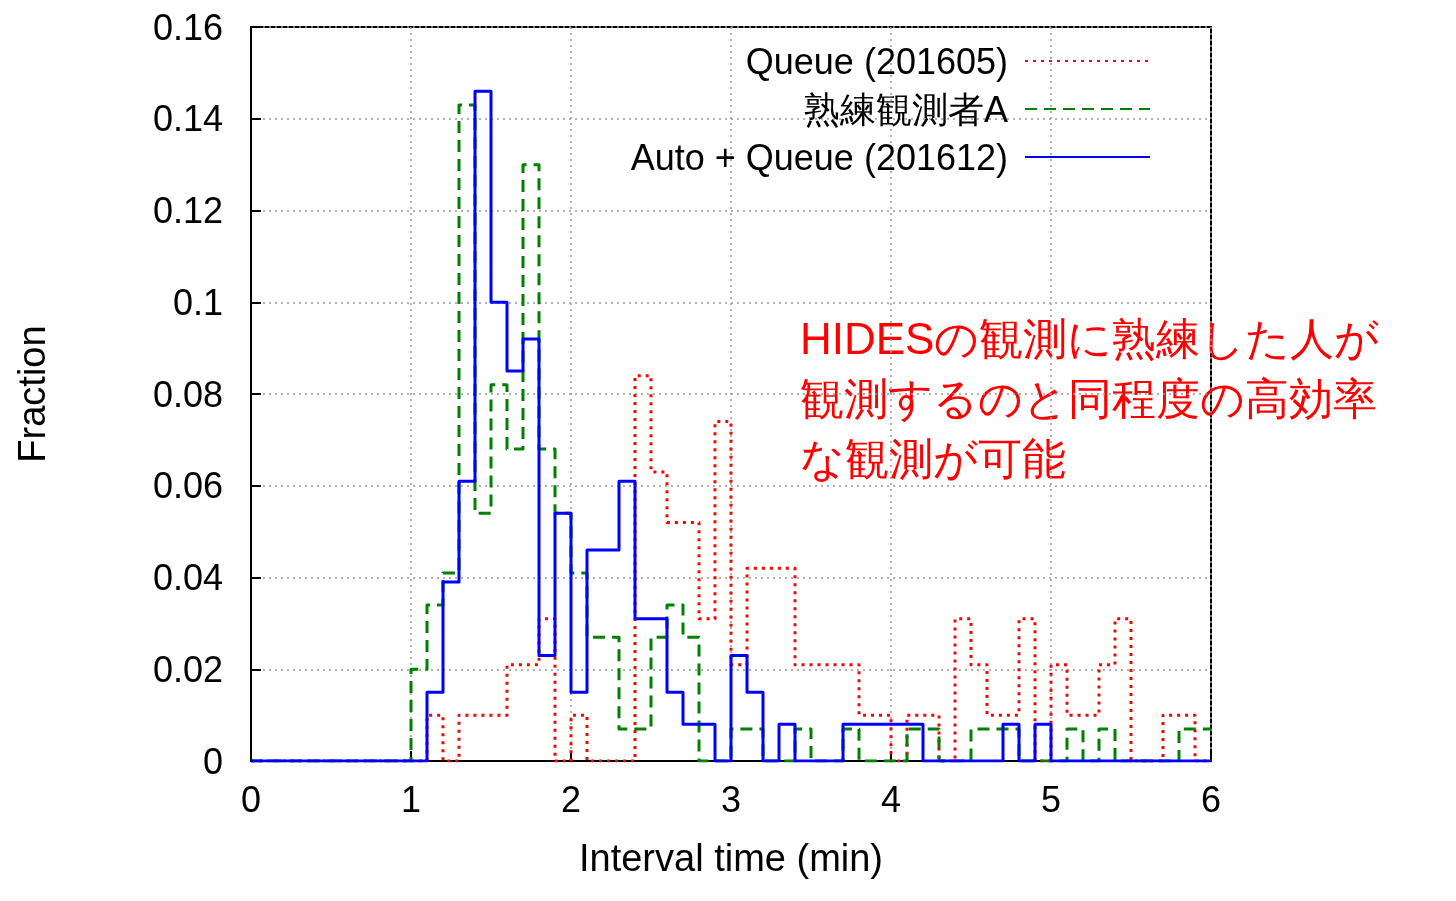 Image resolution: width=1456 pixels, height=901 pixels. Describe the element at coordinates (891, 799) in the screenshot. I see `x-tick-label: 4` at that location.